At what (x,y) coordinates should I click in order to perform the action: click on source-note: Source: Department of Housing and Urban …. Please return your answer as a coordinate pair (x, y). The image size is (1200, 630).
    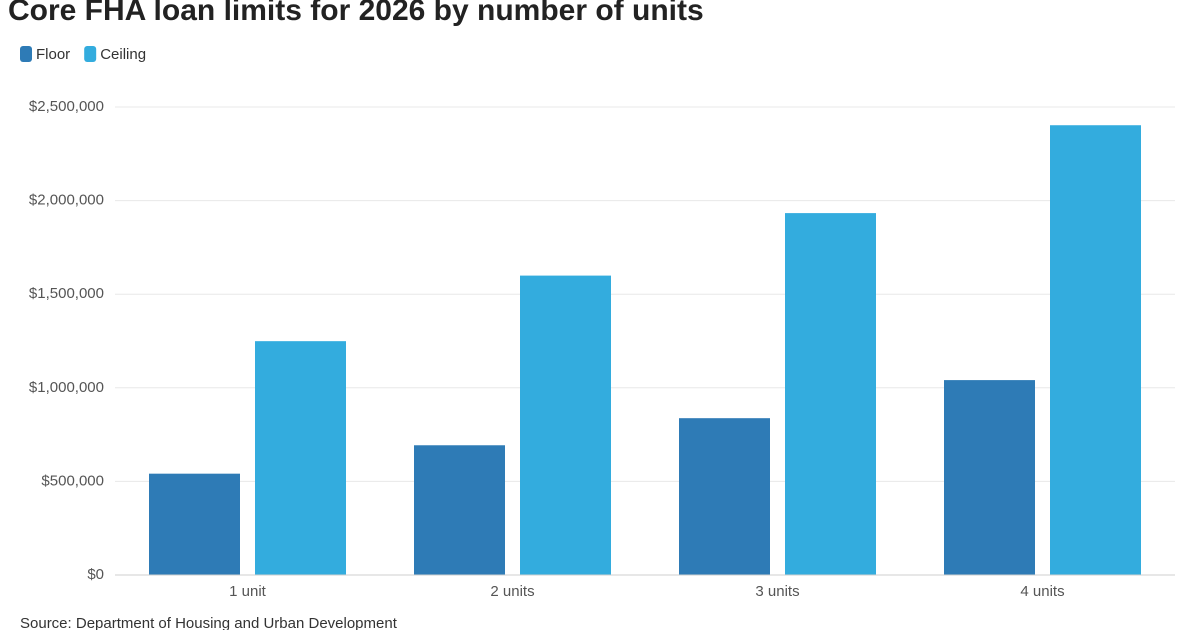
    Looking at the image, I should click on (209, 622).